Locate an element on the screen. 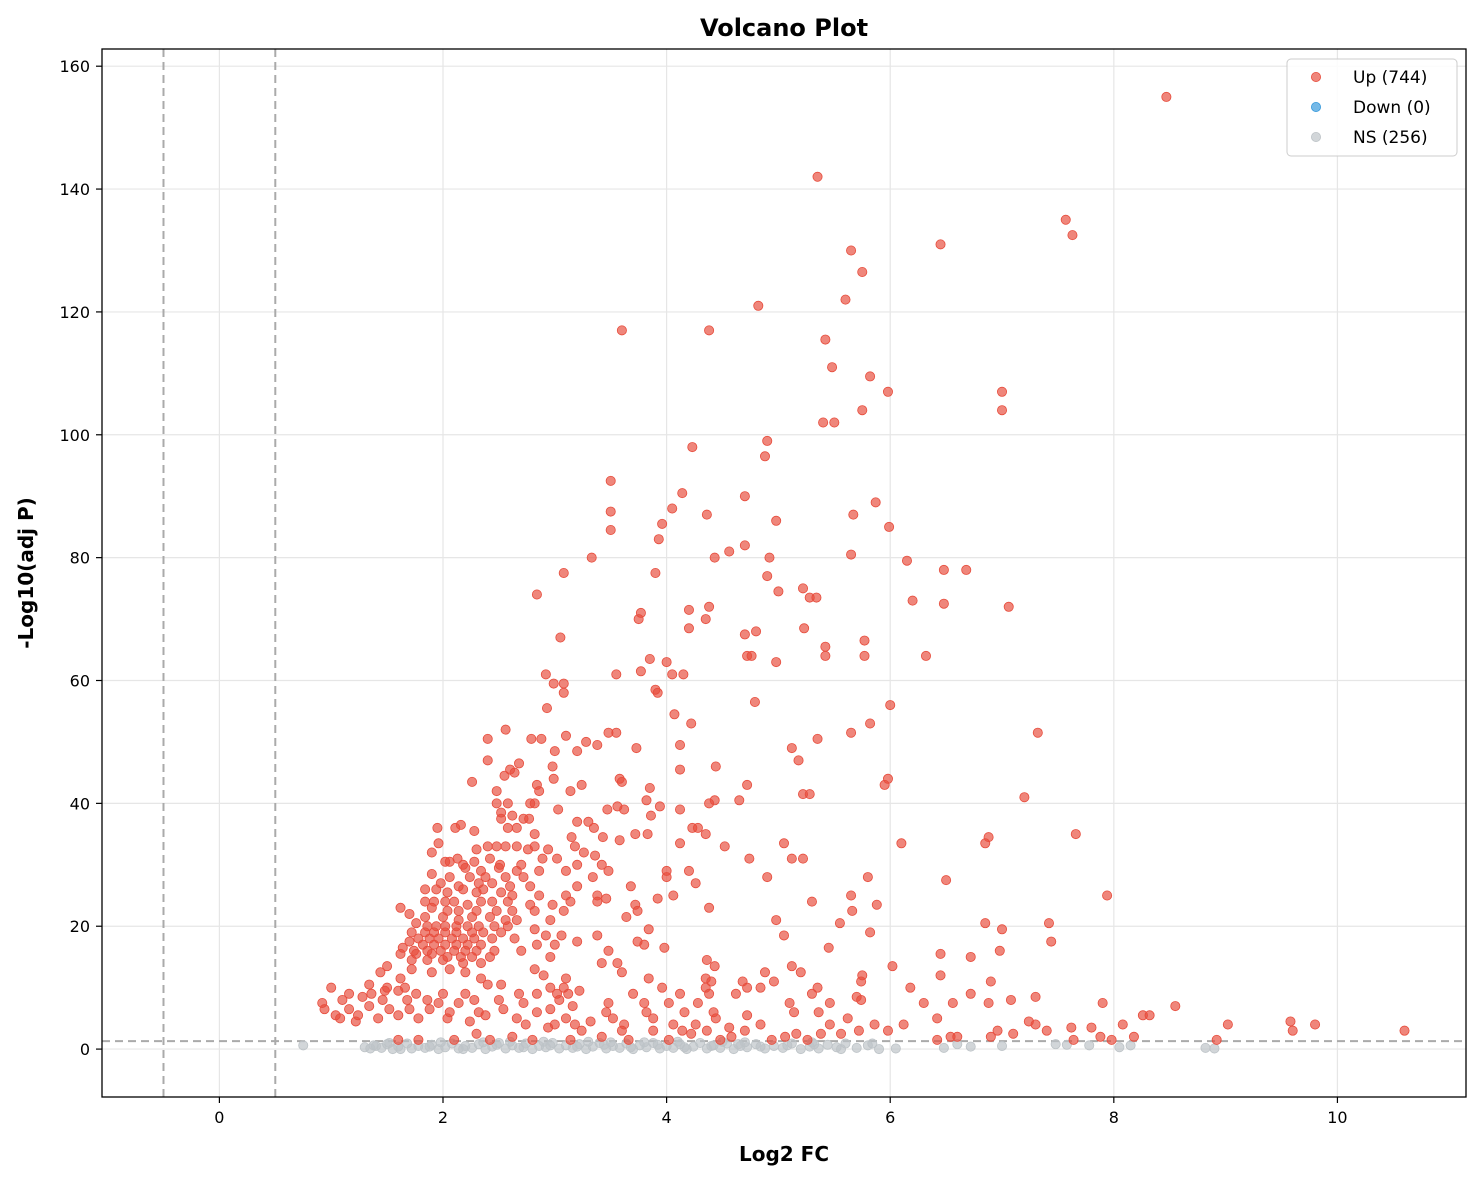  x-axis-title: Log2 FC is located at coordinates (784, 1154).